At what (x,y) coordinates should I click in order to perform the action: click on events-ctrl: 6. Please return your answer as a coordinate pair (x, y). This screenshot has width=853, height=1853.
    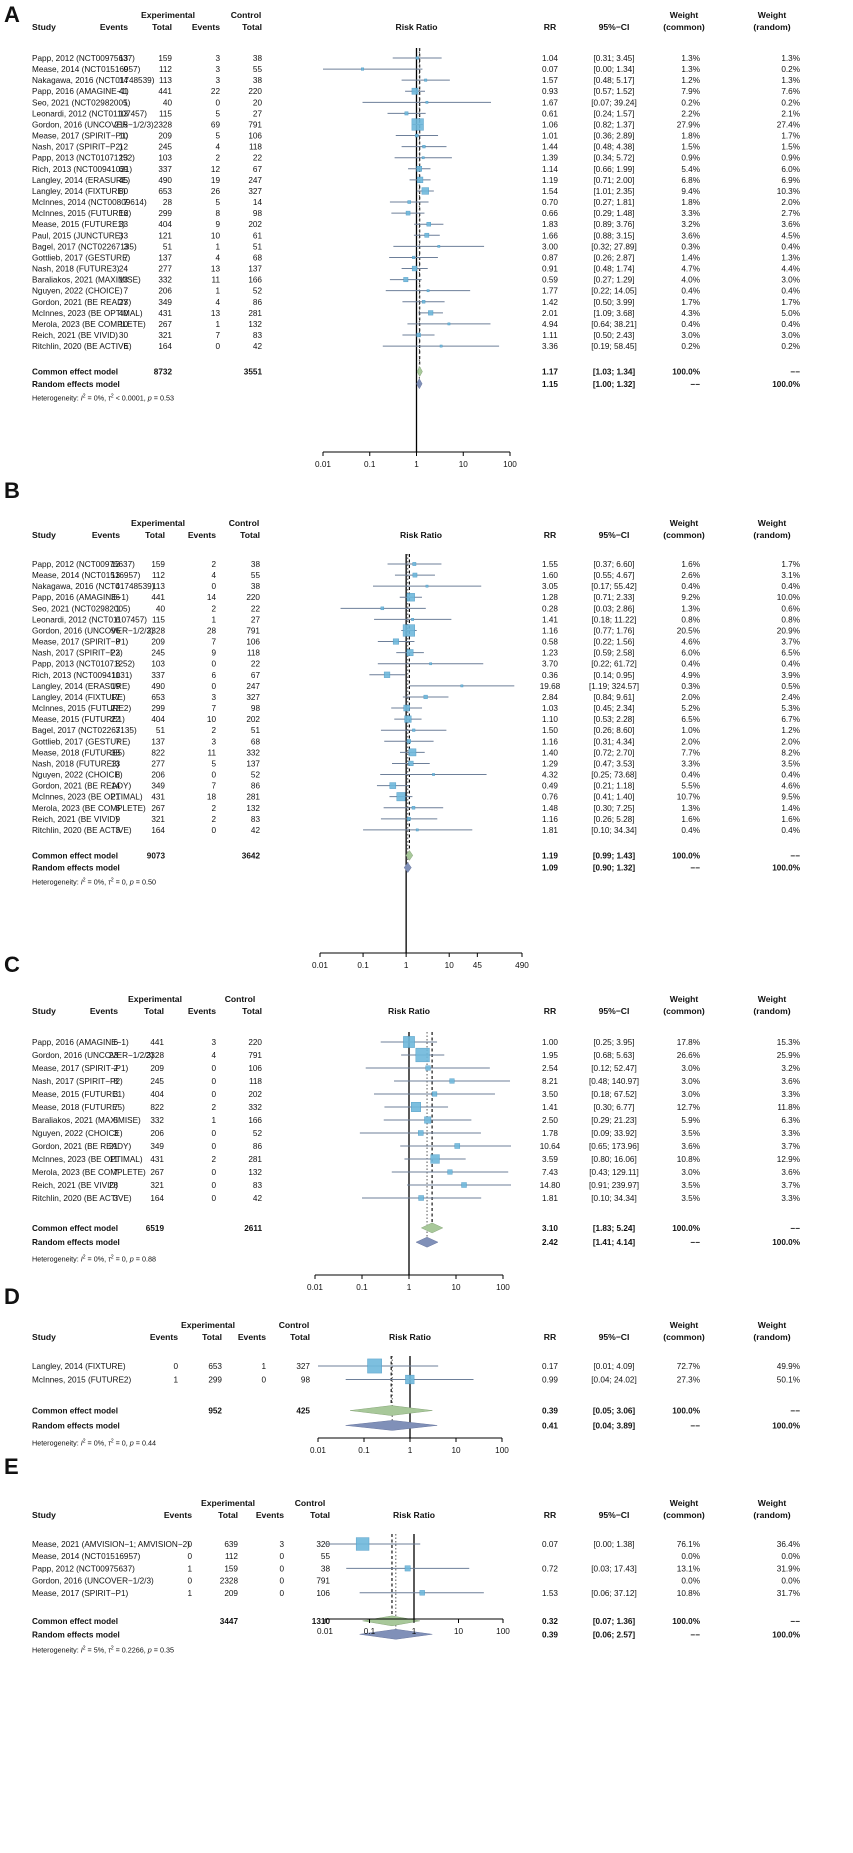
    Looking at the image, I should click on (213, 675).